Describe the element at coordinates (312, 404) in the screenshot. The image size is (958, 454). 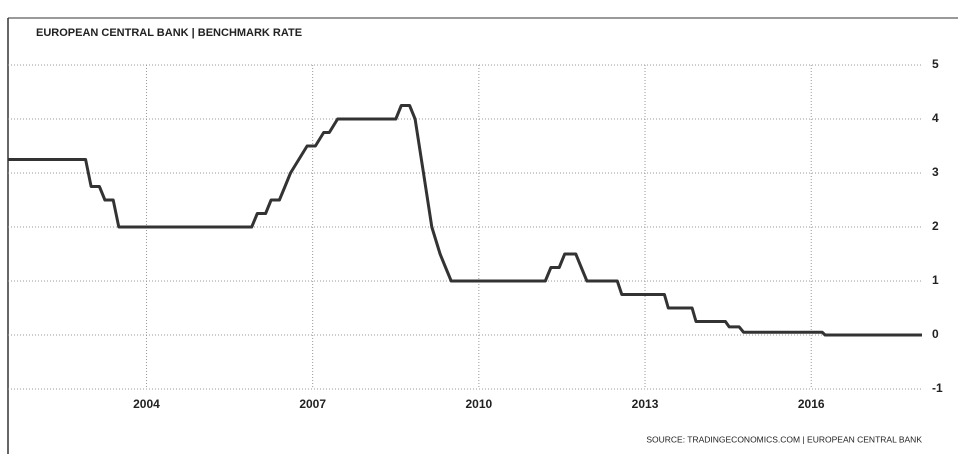
I see `x-tick-label: 2007` at that location.